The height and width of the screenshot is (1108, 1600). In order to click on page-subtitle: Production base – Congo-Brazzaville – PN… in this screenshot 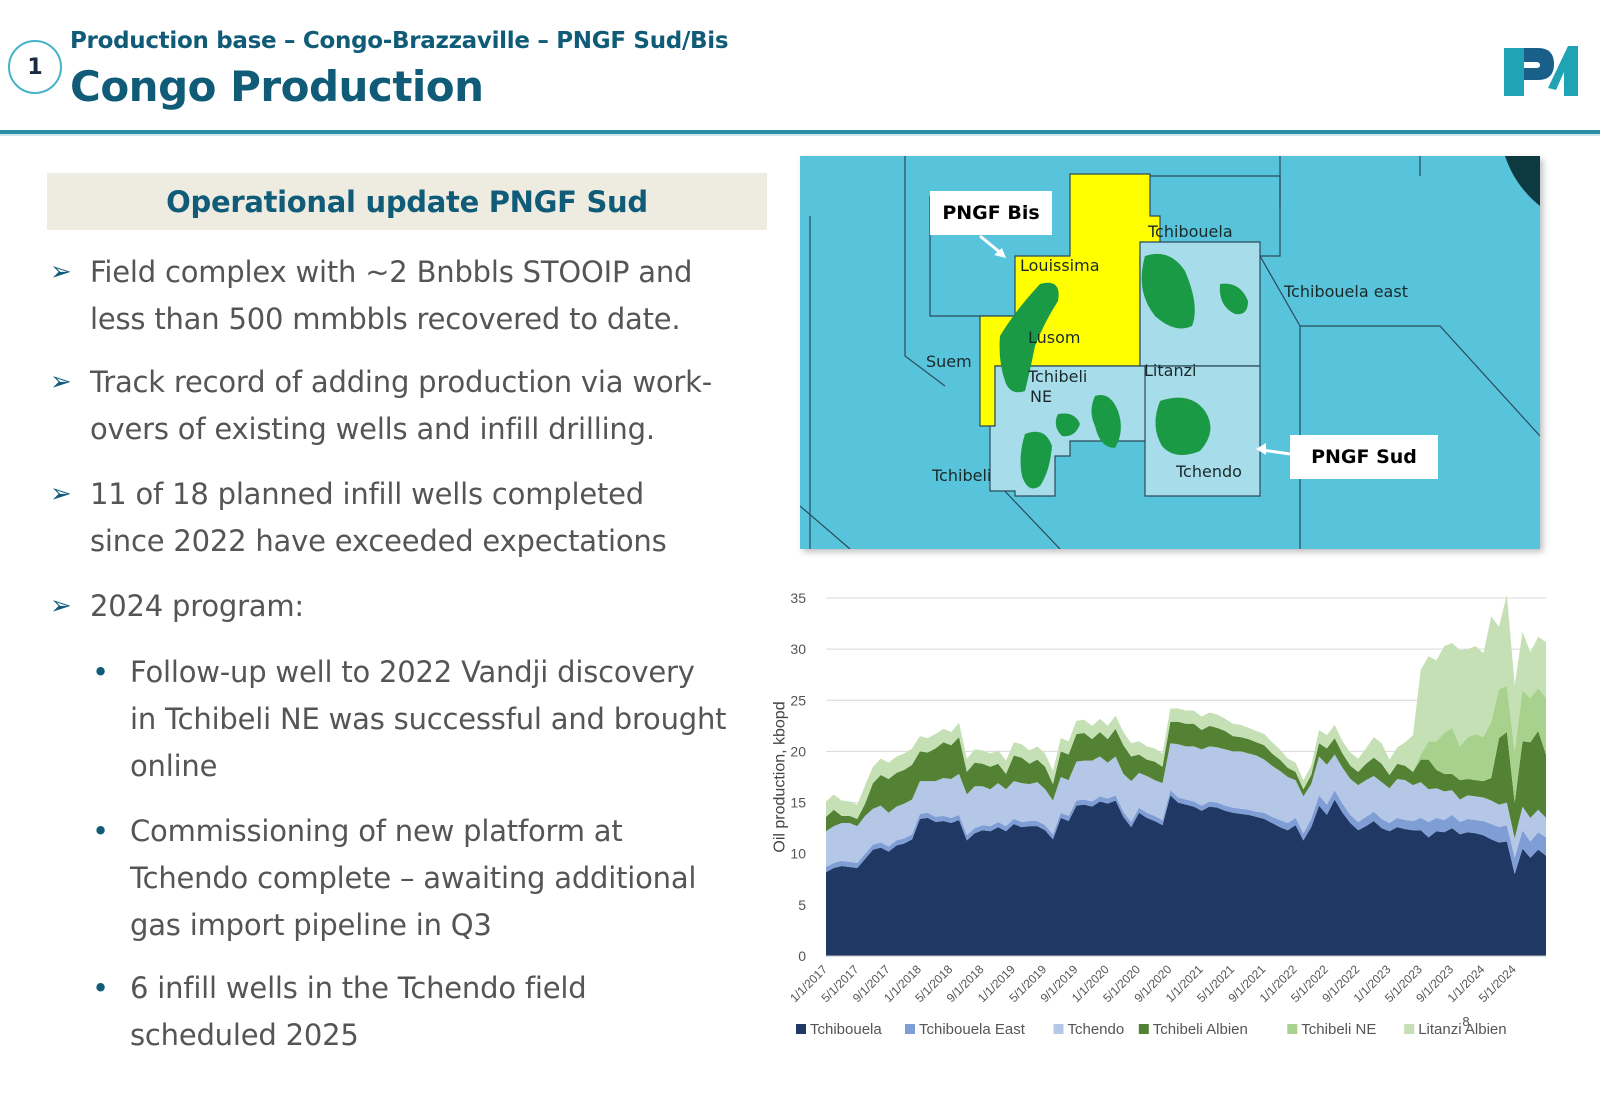, I will do `click(399, 41)`.